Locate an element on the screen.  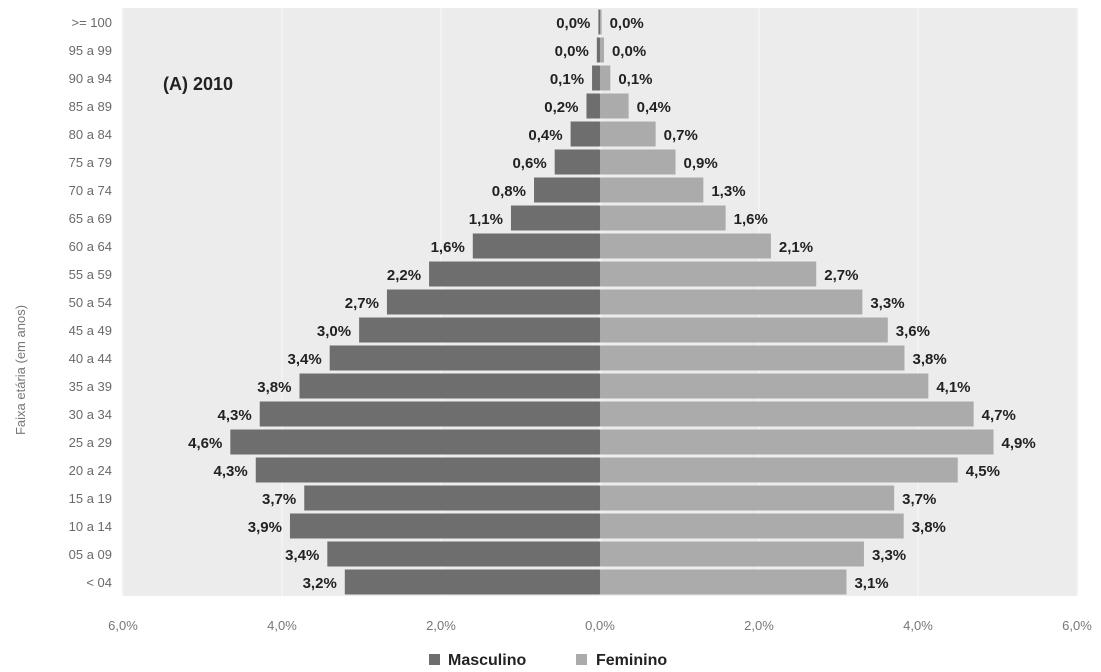
value-label-feminino: 3,8% is located at coordinates (929, 359).